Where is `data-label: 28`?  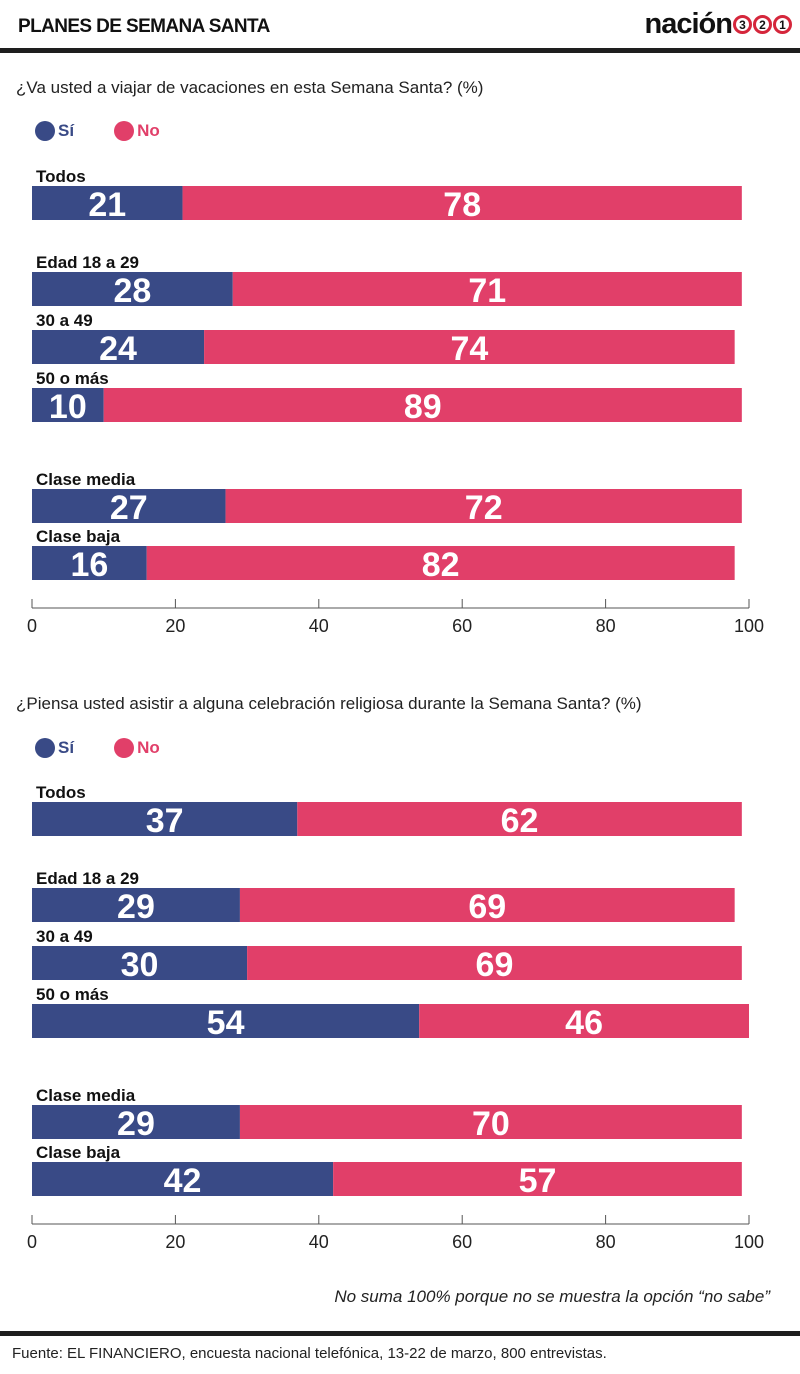
data-label: 28 is located at coordinates (132, 291).